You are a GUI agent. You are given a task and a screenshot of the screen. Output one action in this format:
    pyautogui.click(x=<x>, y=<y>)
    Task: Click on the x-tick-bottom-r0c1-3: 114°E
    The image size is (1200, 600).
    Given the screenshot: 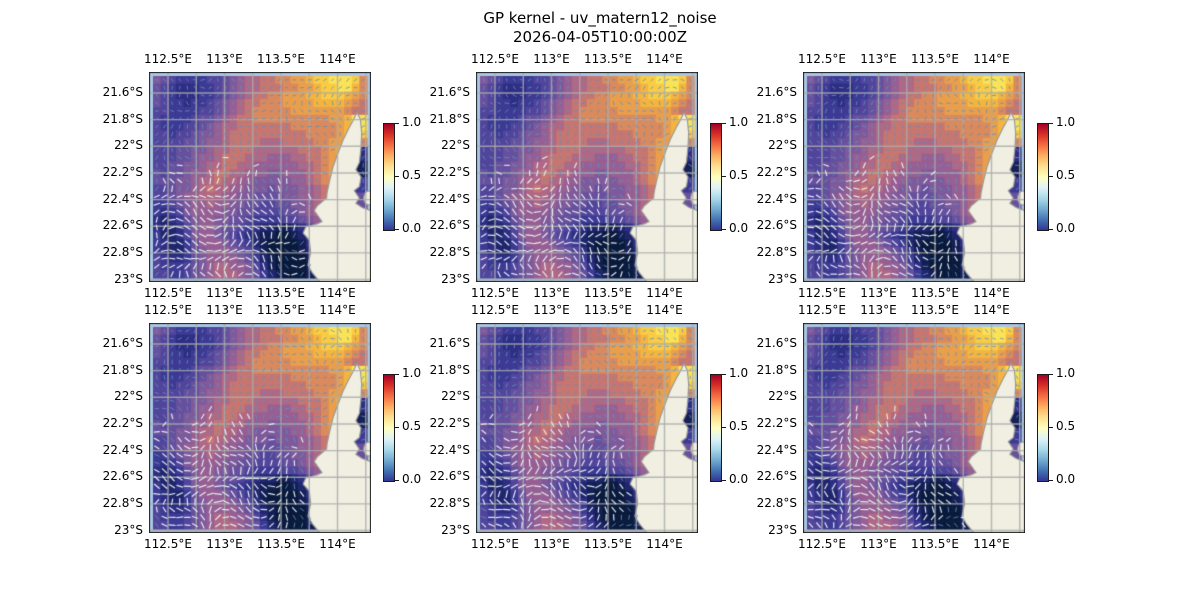 What is the action you would take?
    pyautogui.click(x=664, y=293)
    